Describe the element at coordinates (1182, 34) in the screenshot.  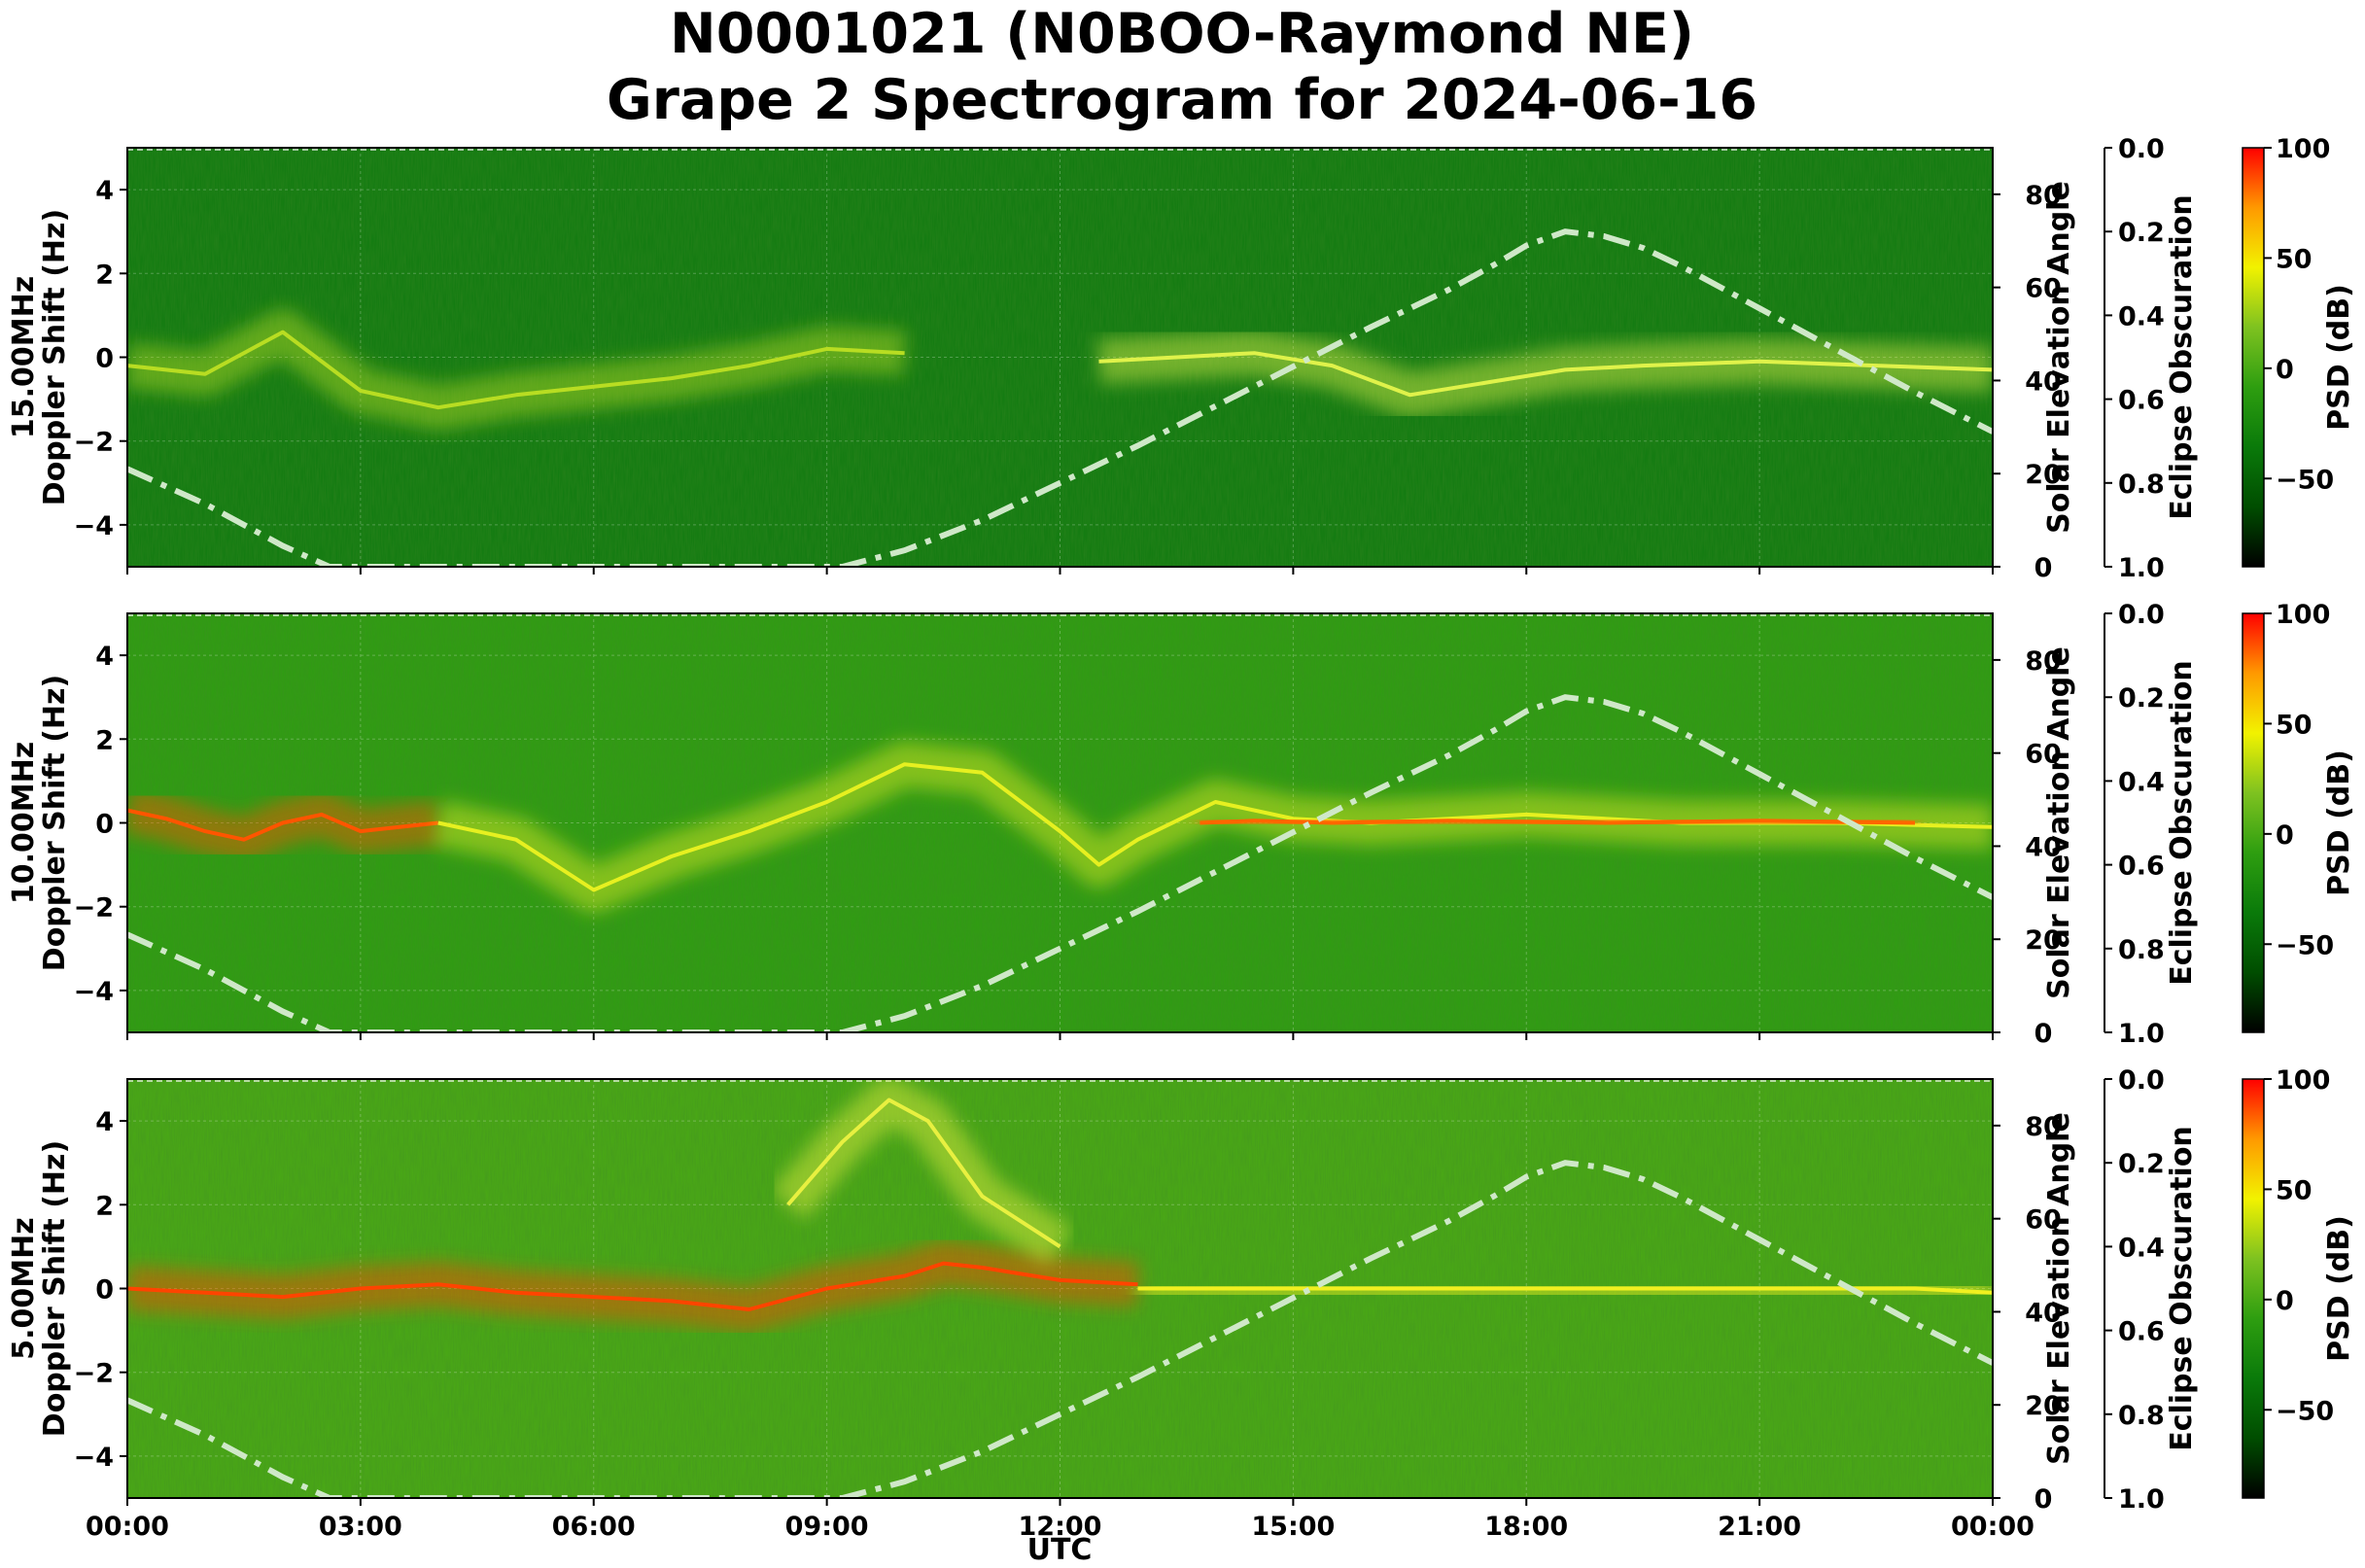
I see `chart-title-line-1: N0001021 (N0BOO-Raymond NE)` at that location.